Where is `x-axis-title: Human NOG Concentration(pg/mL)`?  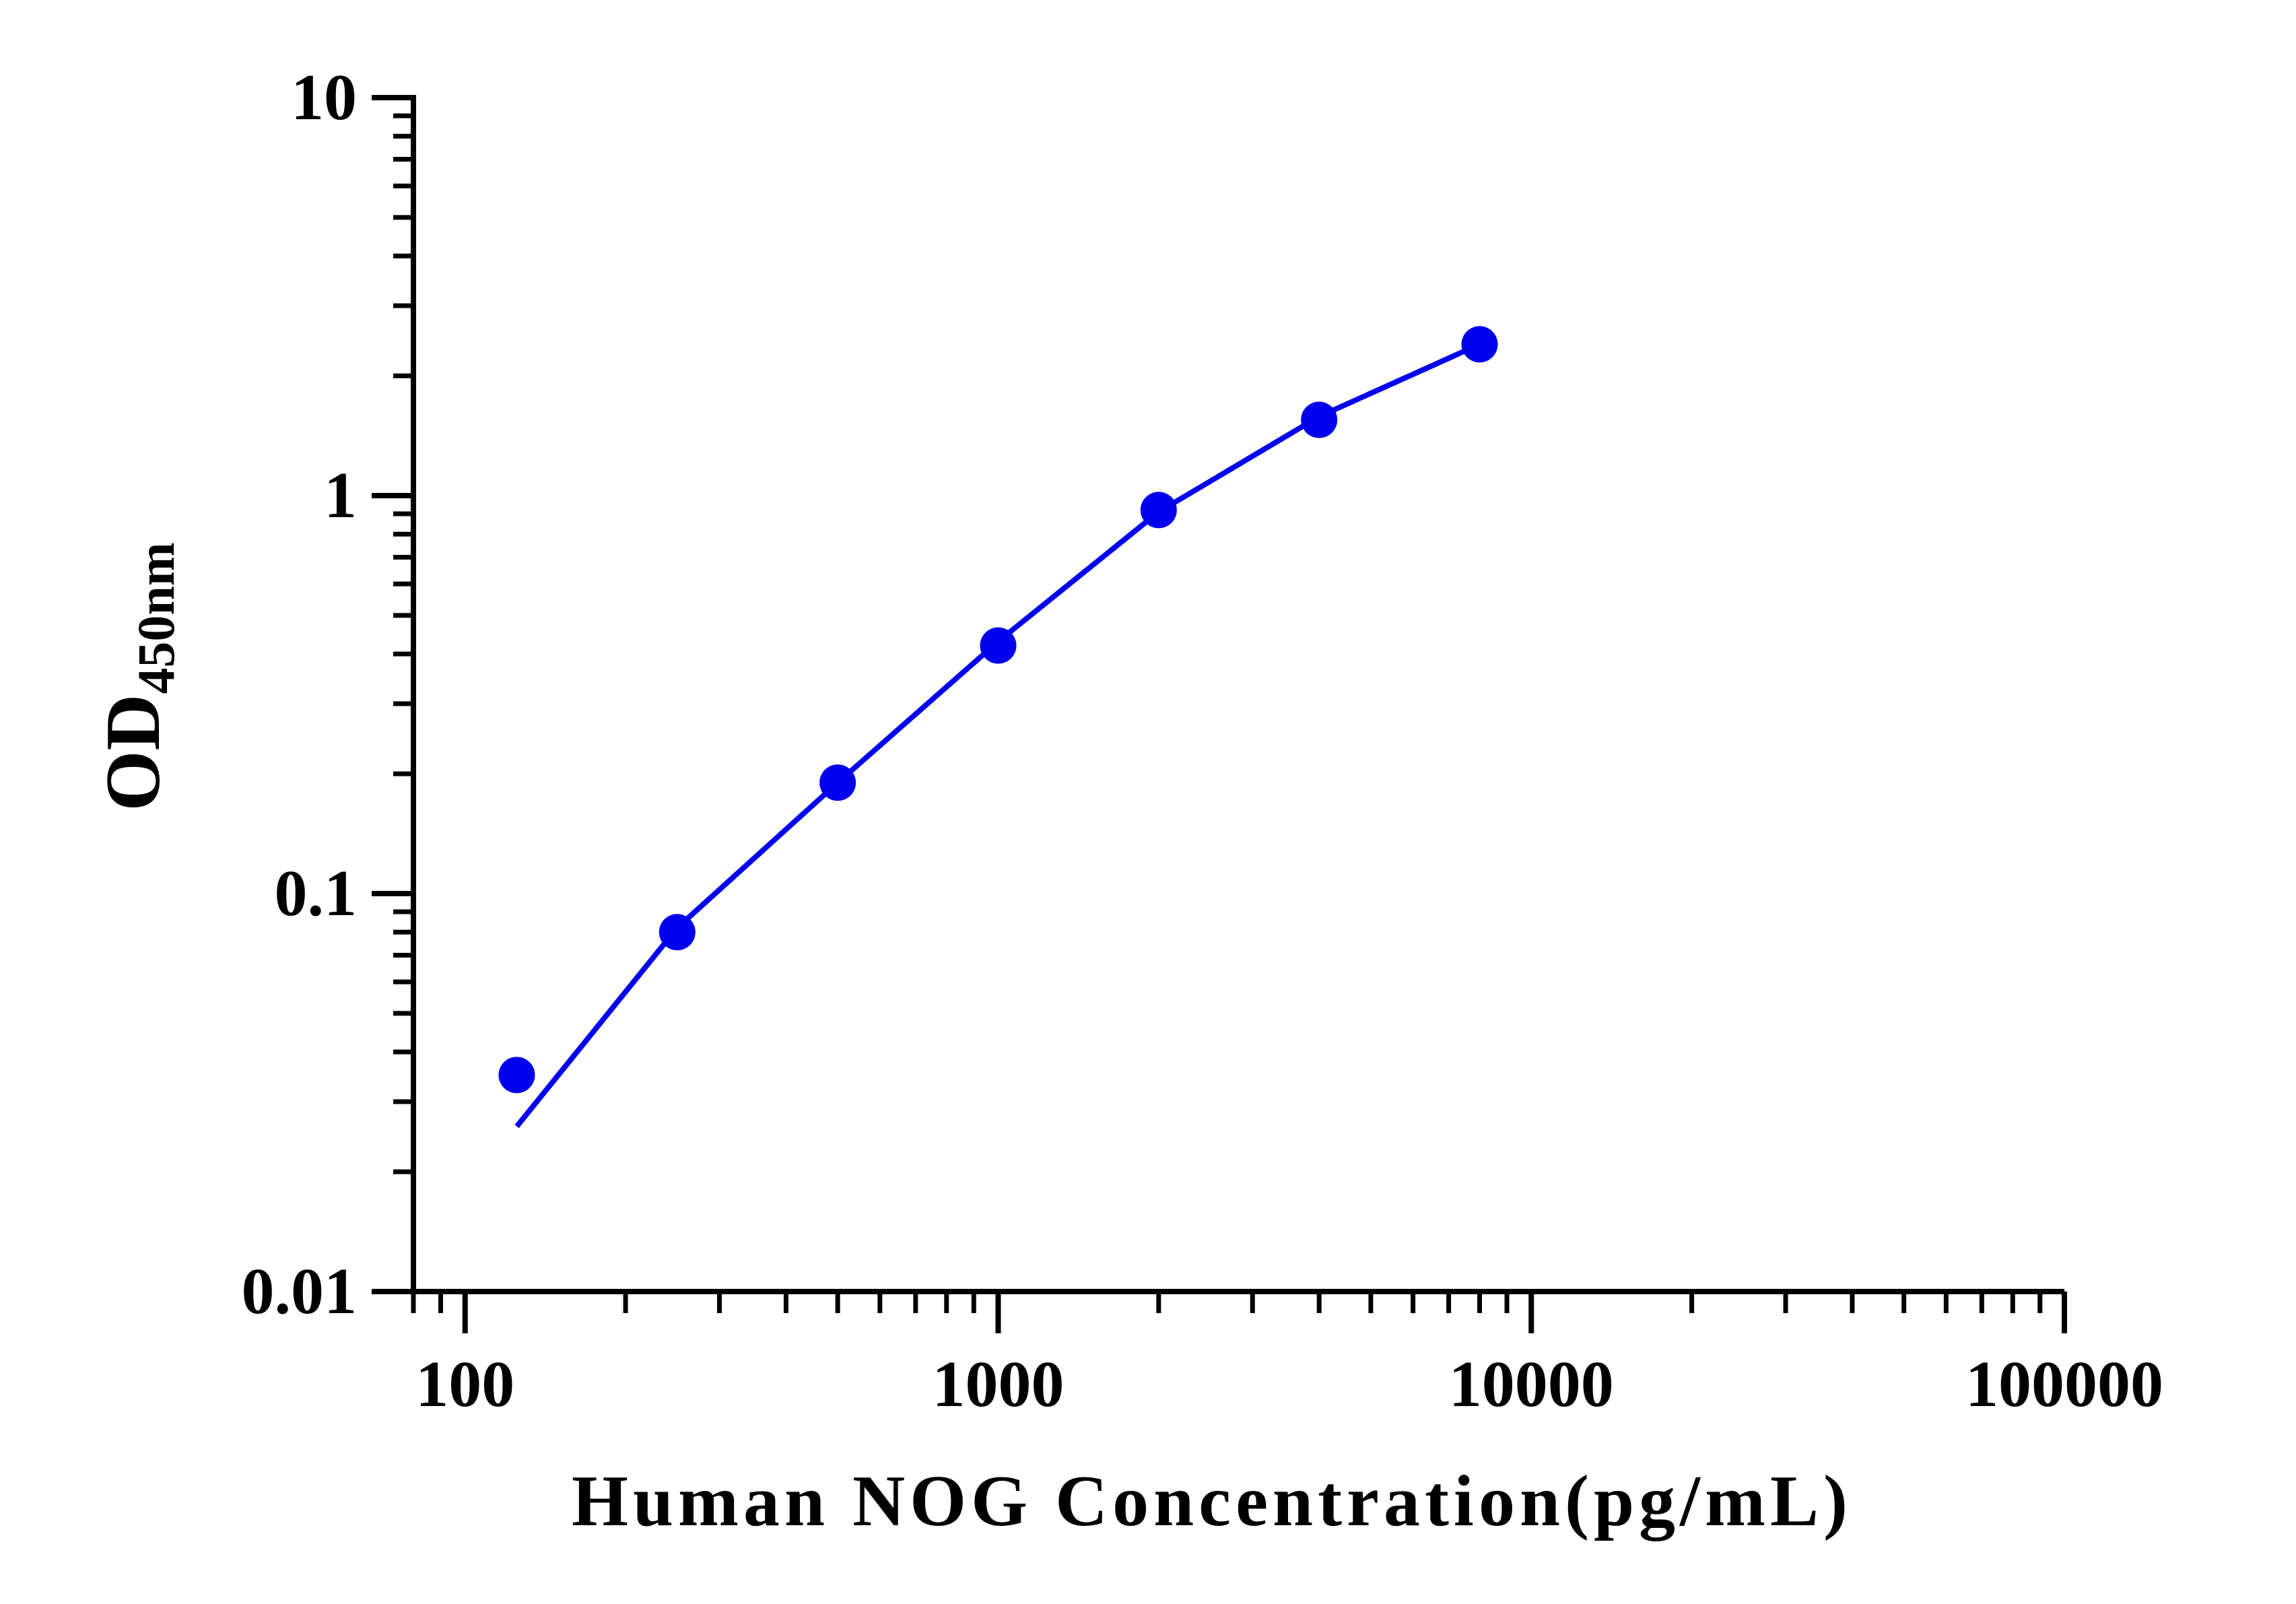 x-axis-title: Human NOG Concentration(pg/mL) is located at coordinates (1212, 1501).